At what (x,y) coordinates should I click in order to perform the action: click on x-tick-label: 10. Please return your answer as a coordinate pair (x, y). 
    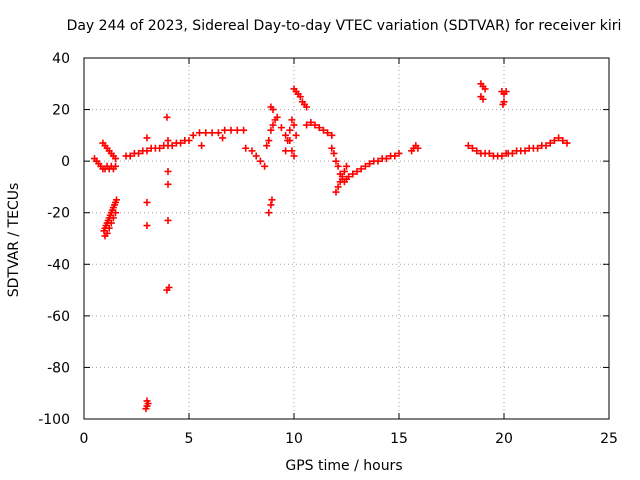
    Looking at the image, I should click on (294, 439).